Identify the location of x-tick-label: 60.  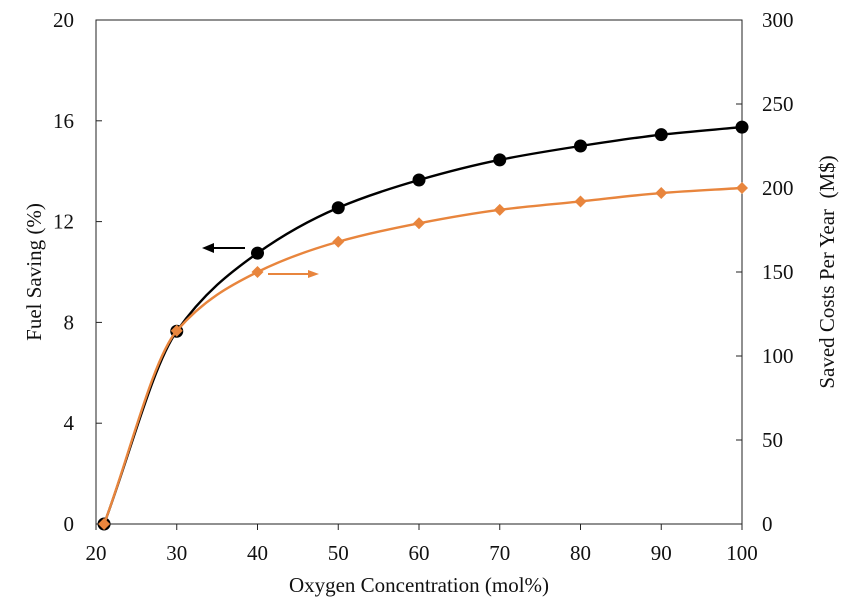
(419, 553).